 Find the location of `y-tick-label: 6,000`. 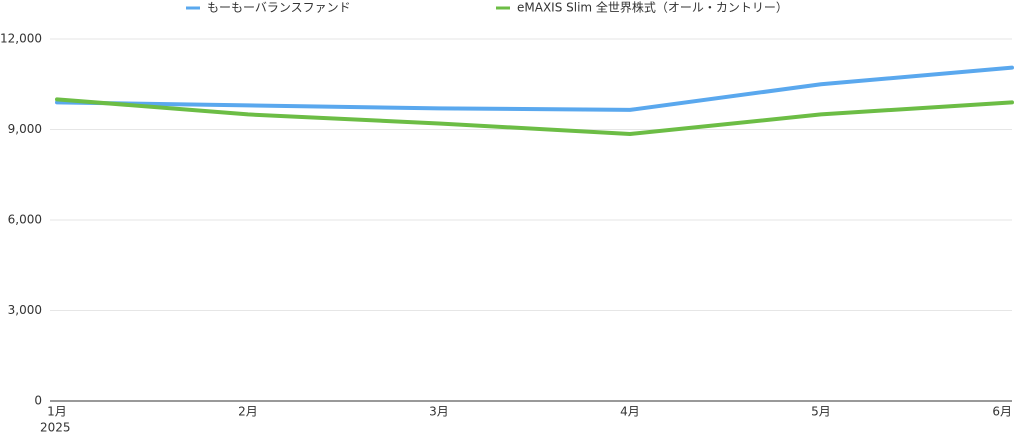

y-tick-label: 6,000 is located at coordinates (25, 220).